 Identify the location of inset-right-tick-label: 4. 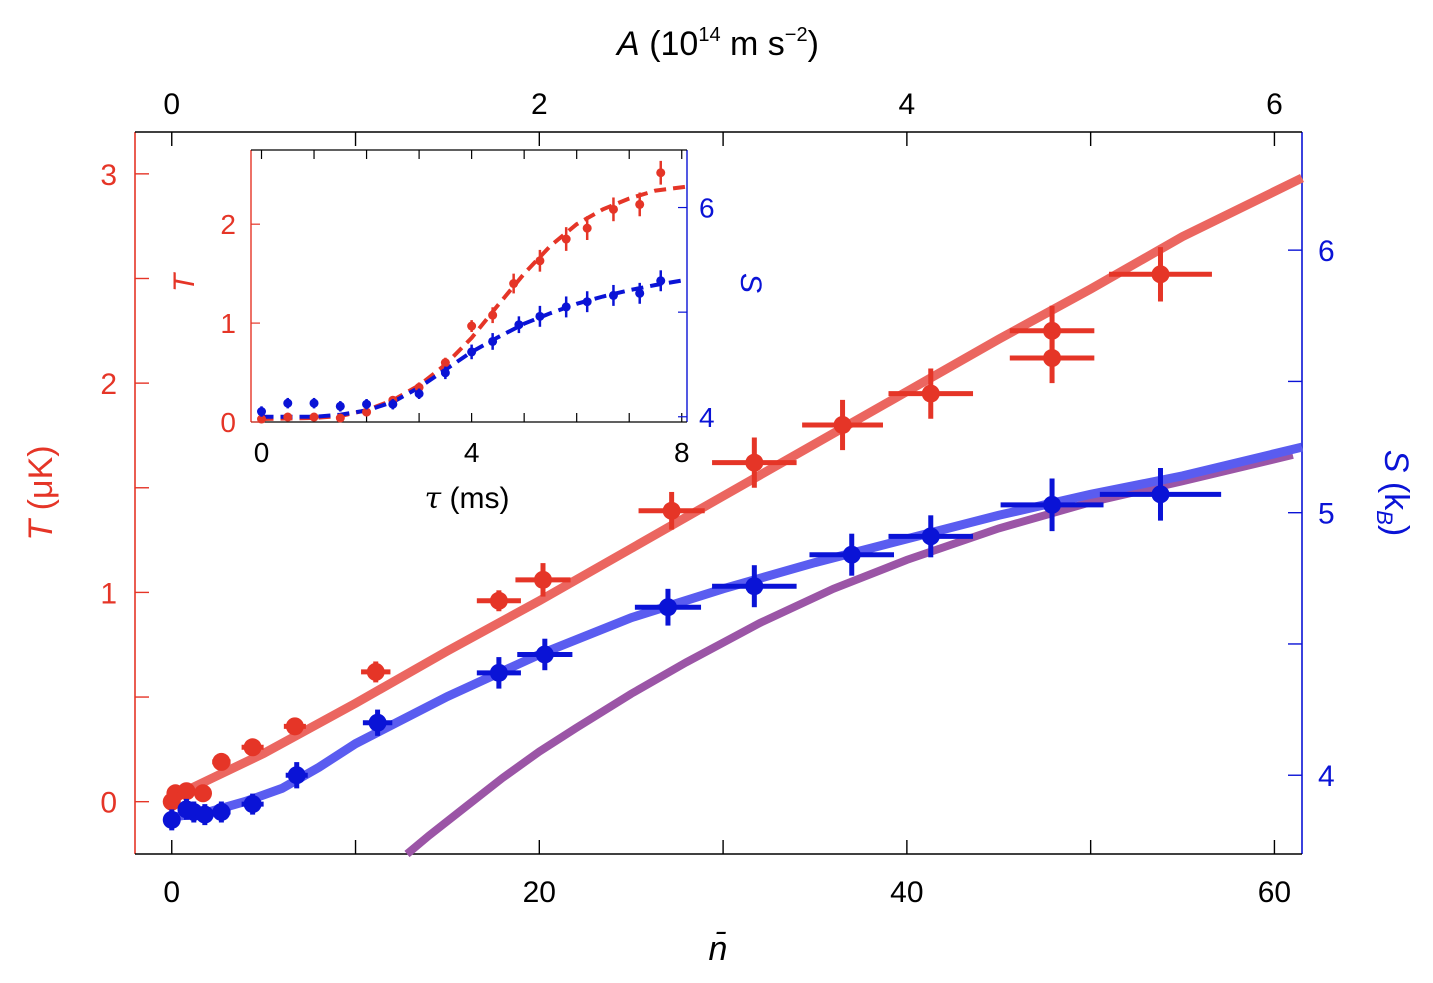
(707, 417).